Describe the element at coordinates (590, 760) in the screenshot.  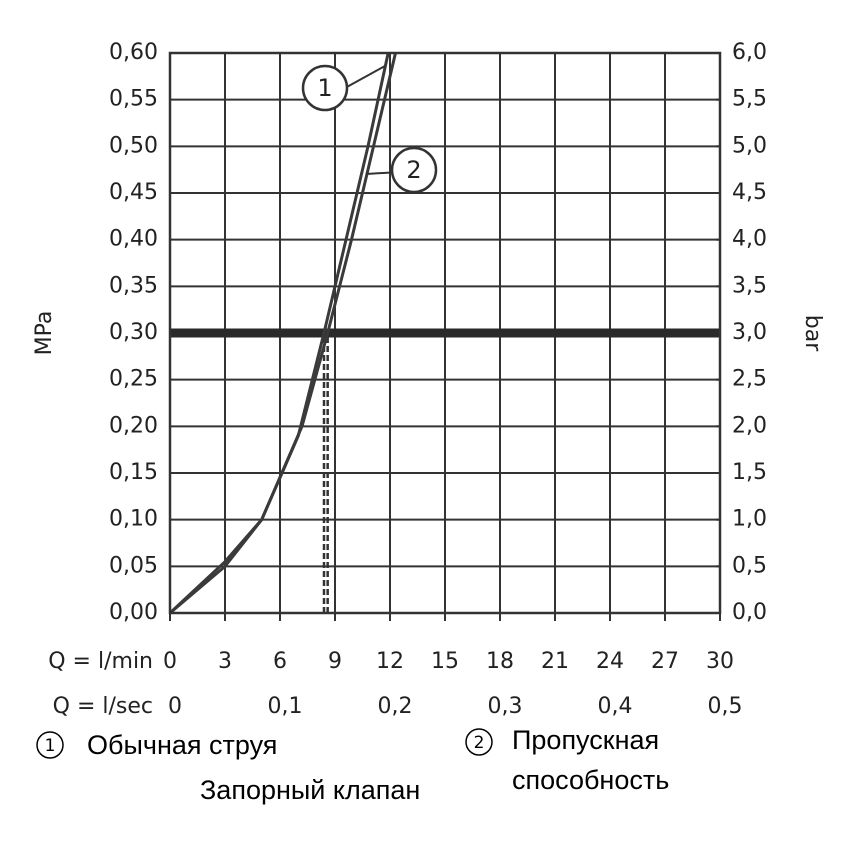
I see `legend-entry: Пропускная способность` at that location.